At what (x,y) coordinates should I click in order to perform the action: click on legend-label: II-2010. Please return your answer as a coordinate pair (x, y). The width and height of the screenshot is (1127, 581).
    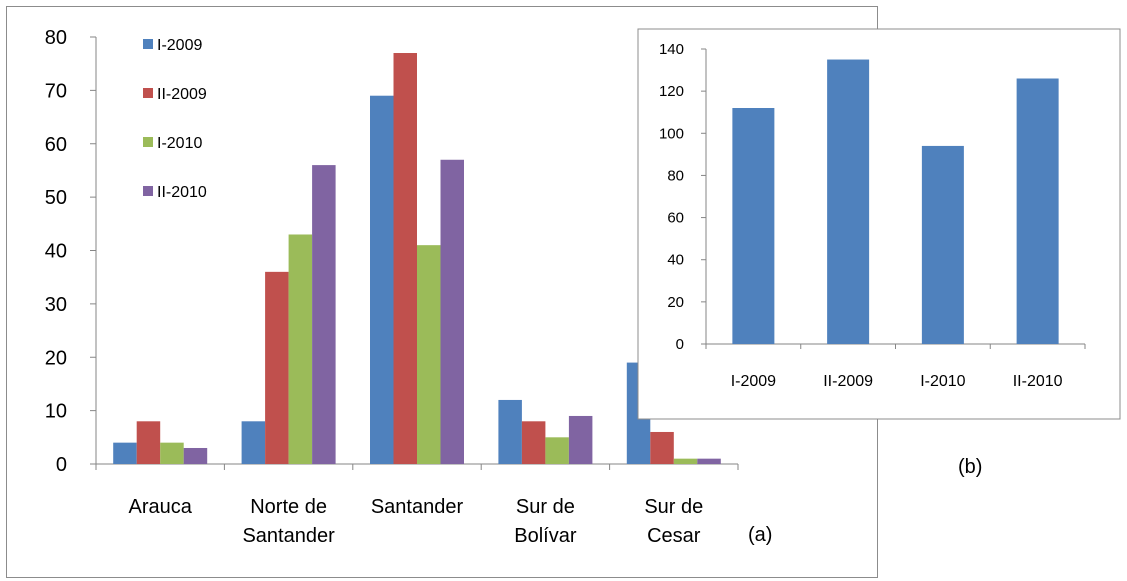
    Looking at the image, I should click on (182, 192).